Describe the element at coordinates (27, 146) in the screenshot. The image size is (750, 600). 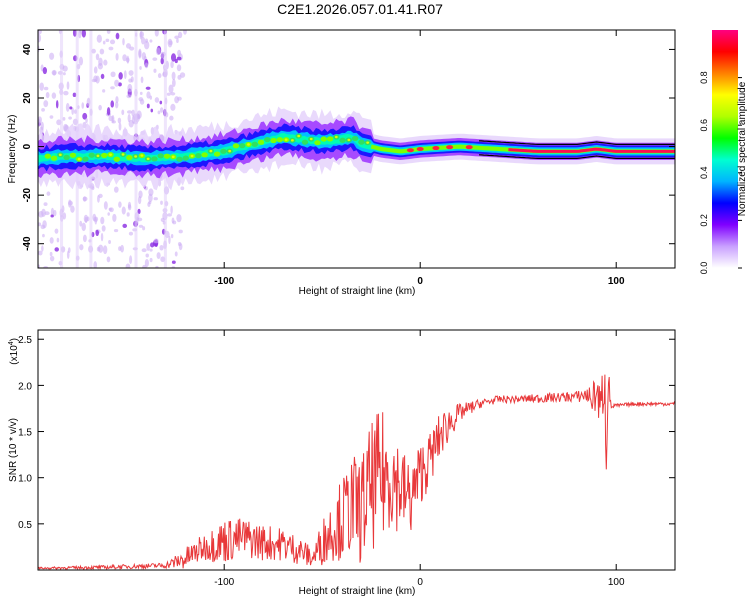
I see `spectrogram-ytick-label: 0` at that location.